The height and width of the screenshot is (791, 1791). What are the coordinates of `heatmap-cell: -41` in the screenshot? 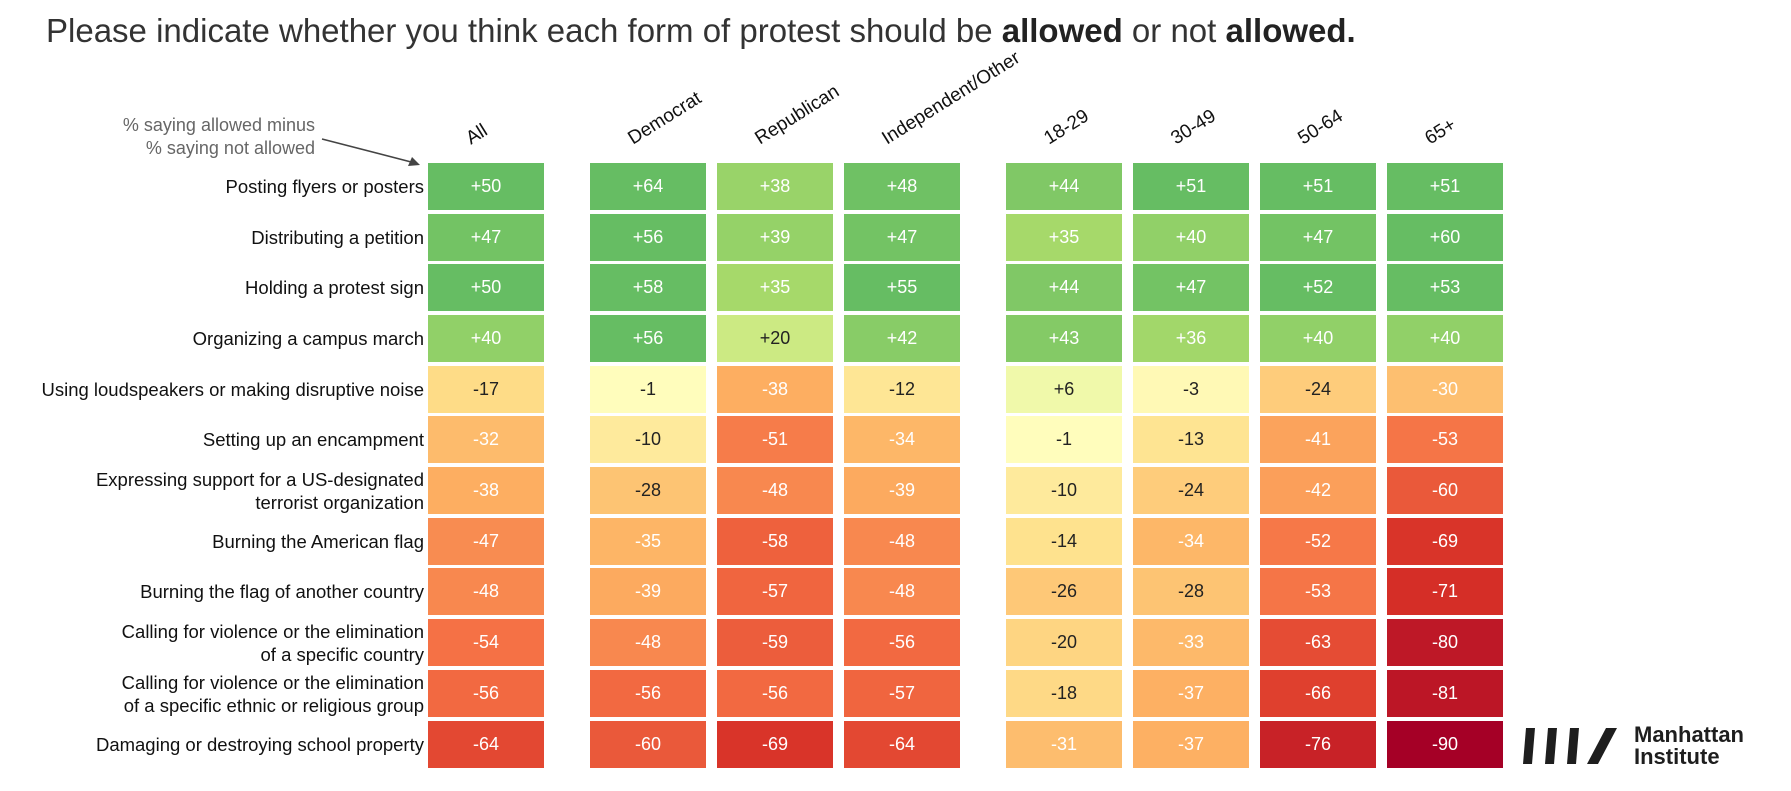 It's located at (1318, 439).